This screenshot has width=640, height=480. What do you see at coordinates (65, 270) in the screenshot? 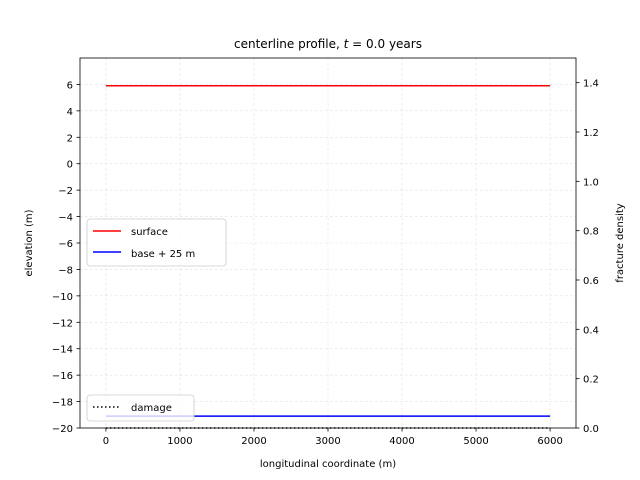
I see `y-tick-label: −8` at bounding box center [65, 270].